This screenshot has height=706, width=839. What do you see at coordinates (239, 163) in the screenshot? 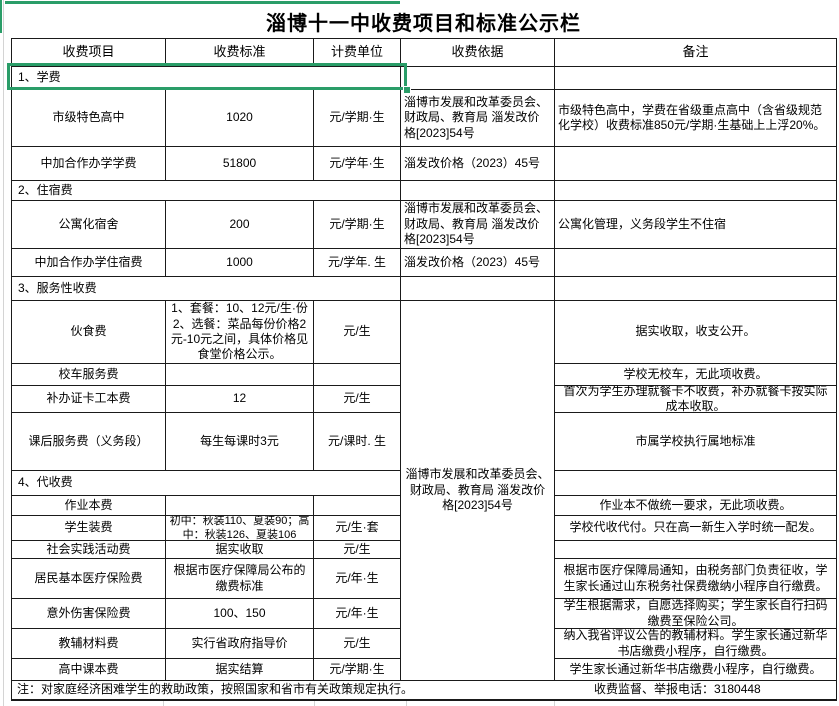
I see `cell-zjxf-standard: 51800` at bounding box center [239, 163].